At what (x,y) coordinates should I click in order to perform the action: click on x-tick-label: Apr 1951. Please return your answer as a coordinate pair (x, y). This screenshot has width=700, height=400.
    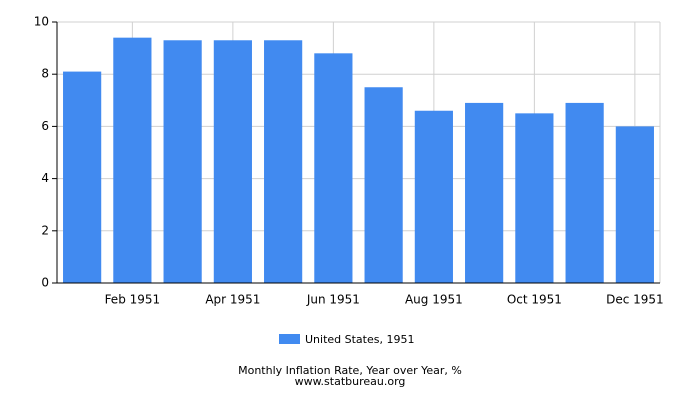
    Looking at the image, I should click on (232, 300).